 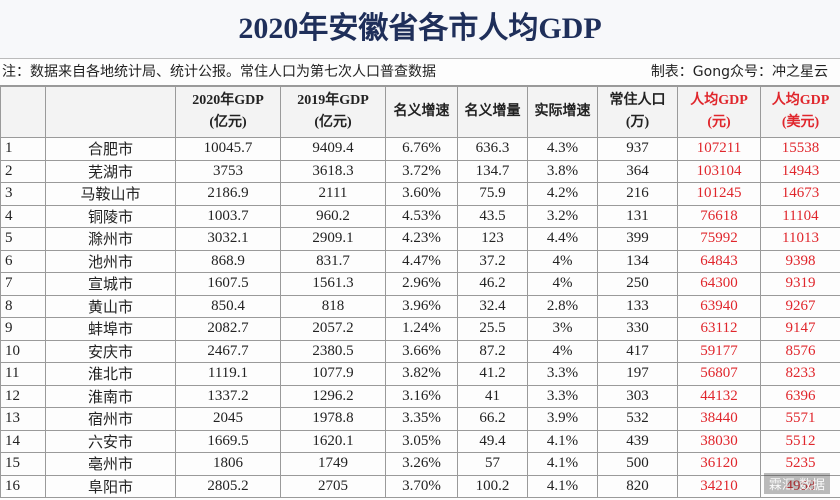 What do you see at coordinates (421, 216) in the screenshot?
I see `table-cell: 4.53%` at bounding box center [421, 216].